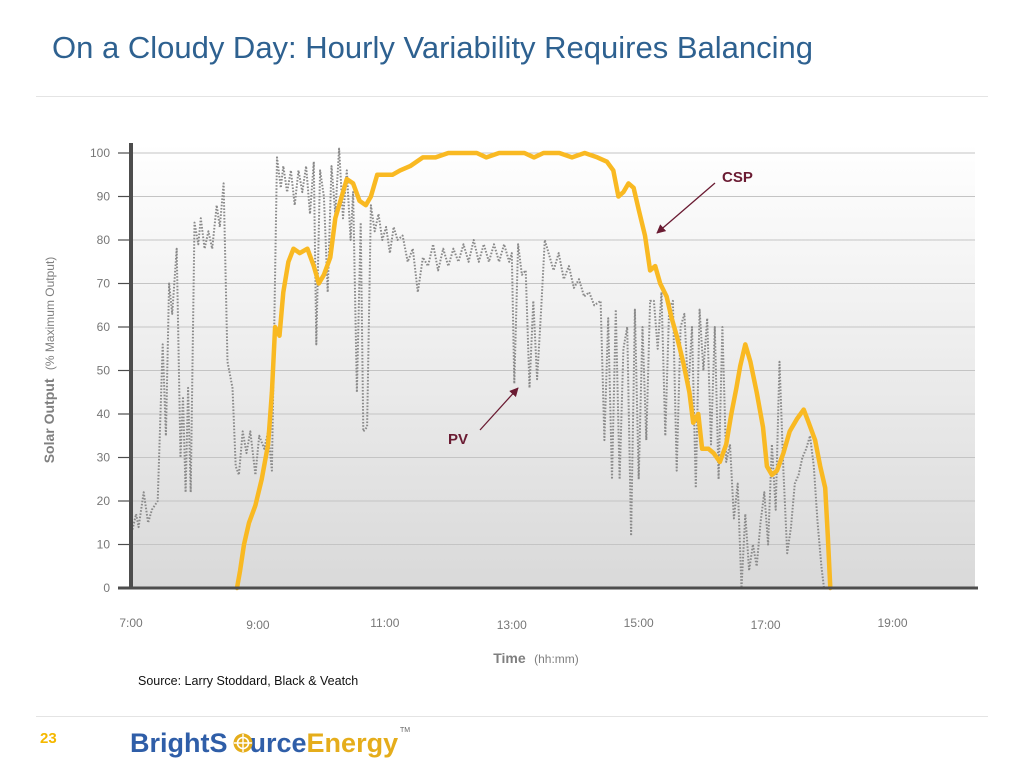 Image resolution: width=1024 pixels, height=768 pixels. What do you see at coordinates (499, 409) in the screenshot?
I see `pv-annotation-arrow` at bounding box center [499, 409].